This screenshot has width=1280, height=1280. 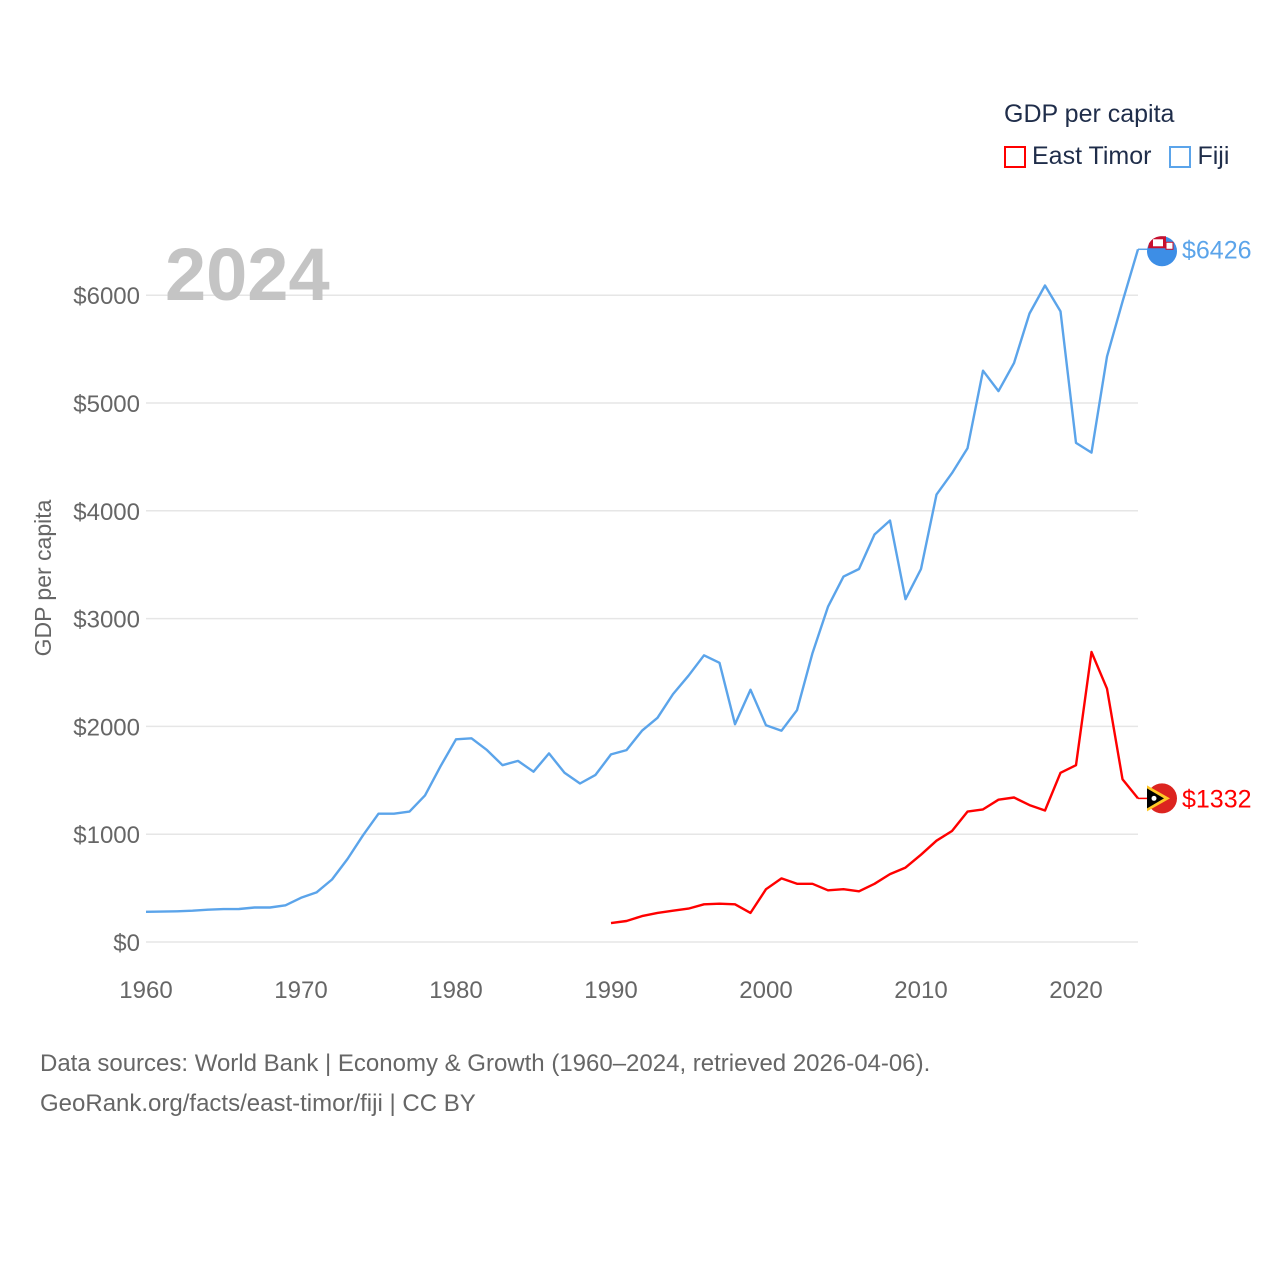 What do you see at coordinates (765, 990) in the screenshot?
I see `x-tick-label: 2000` at bounding box center [765, 990].